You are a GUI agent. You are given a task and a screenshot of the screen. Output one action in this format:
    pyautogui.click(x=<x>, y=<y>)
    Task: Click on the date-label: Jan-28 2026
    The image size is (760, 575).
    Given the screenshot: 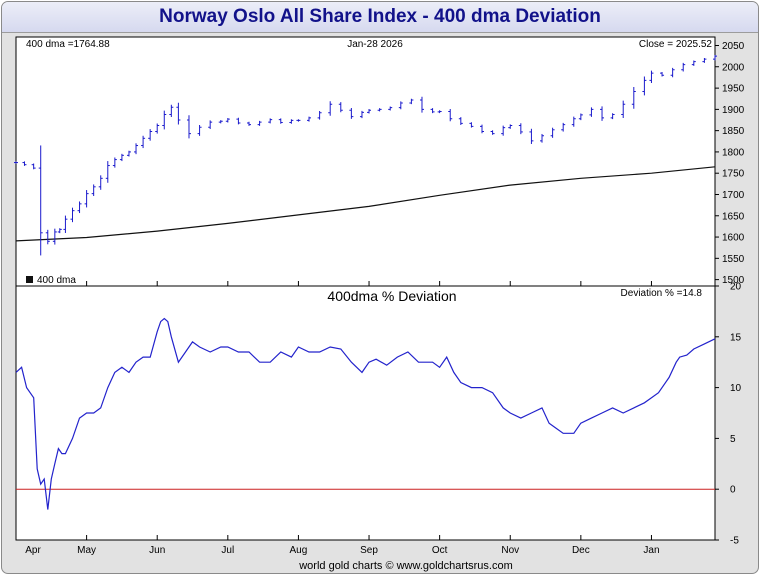 What is the action you would take?
    pyautogui.click(x=375, y=44)
    